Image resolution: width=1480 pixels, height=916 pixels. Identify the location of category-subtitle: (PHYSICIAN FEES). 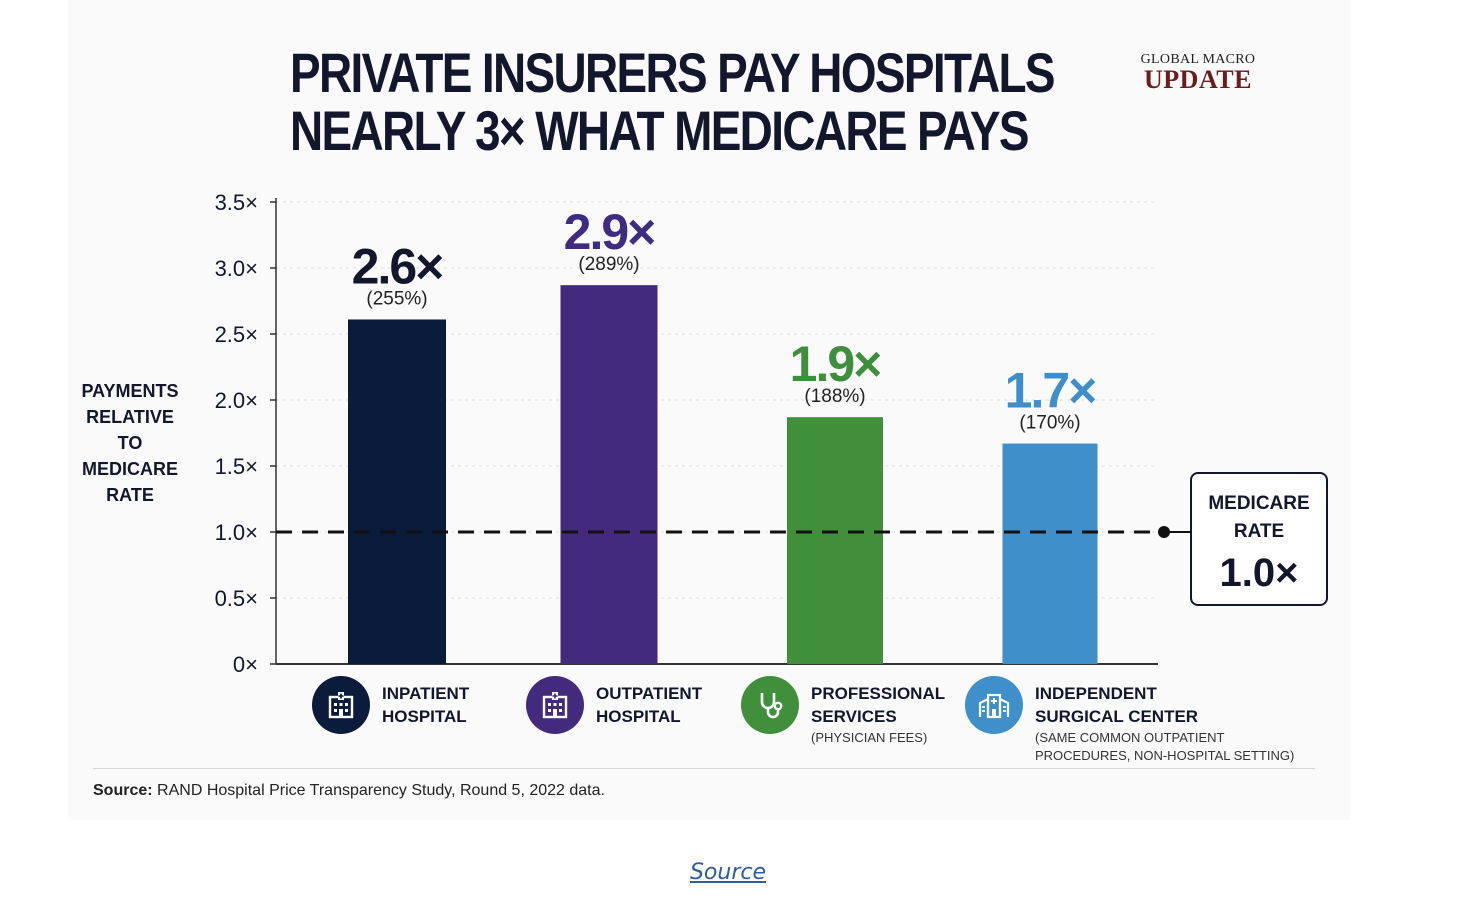
(869, 737).